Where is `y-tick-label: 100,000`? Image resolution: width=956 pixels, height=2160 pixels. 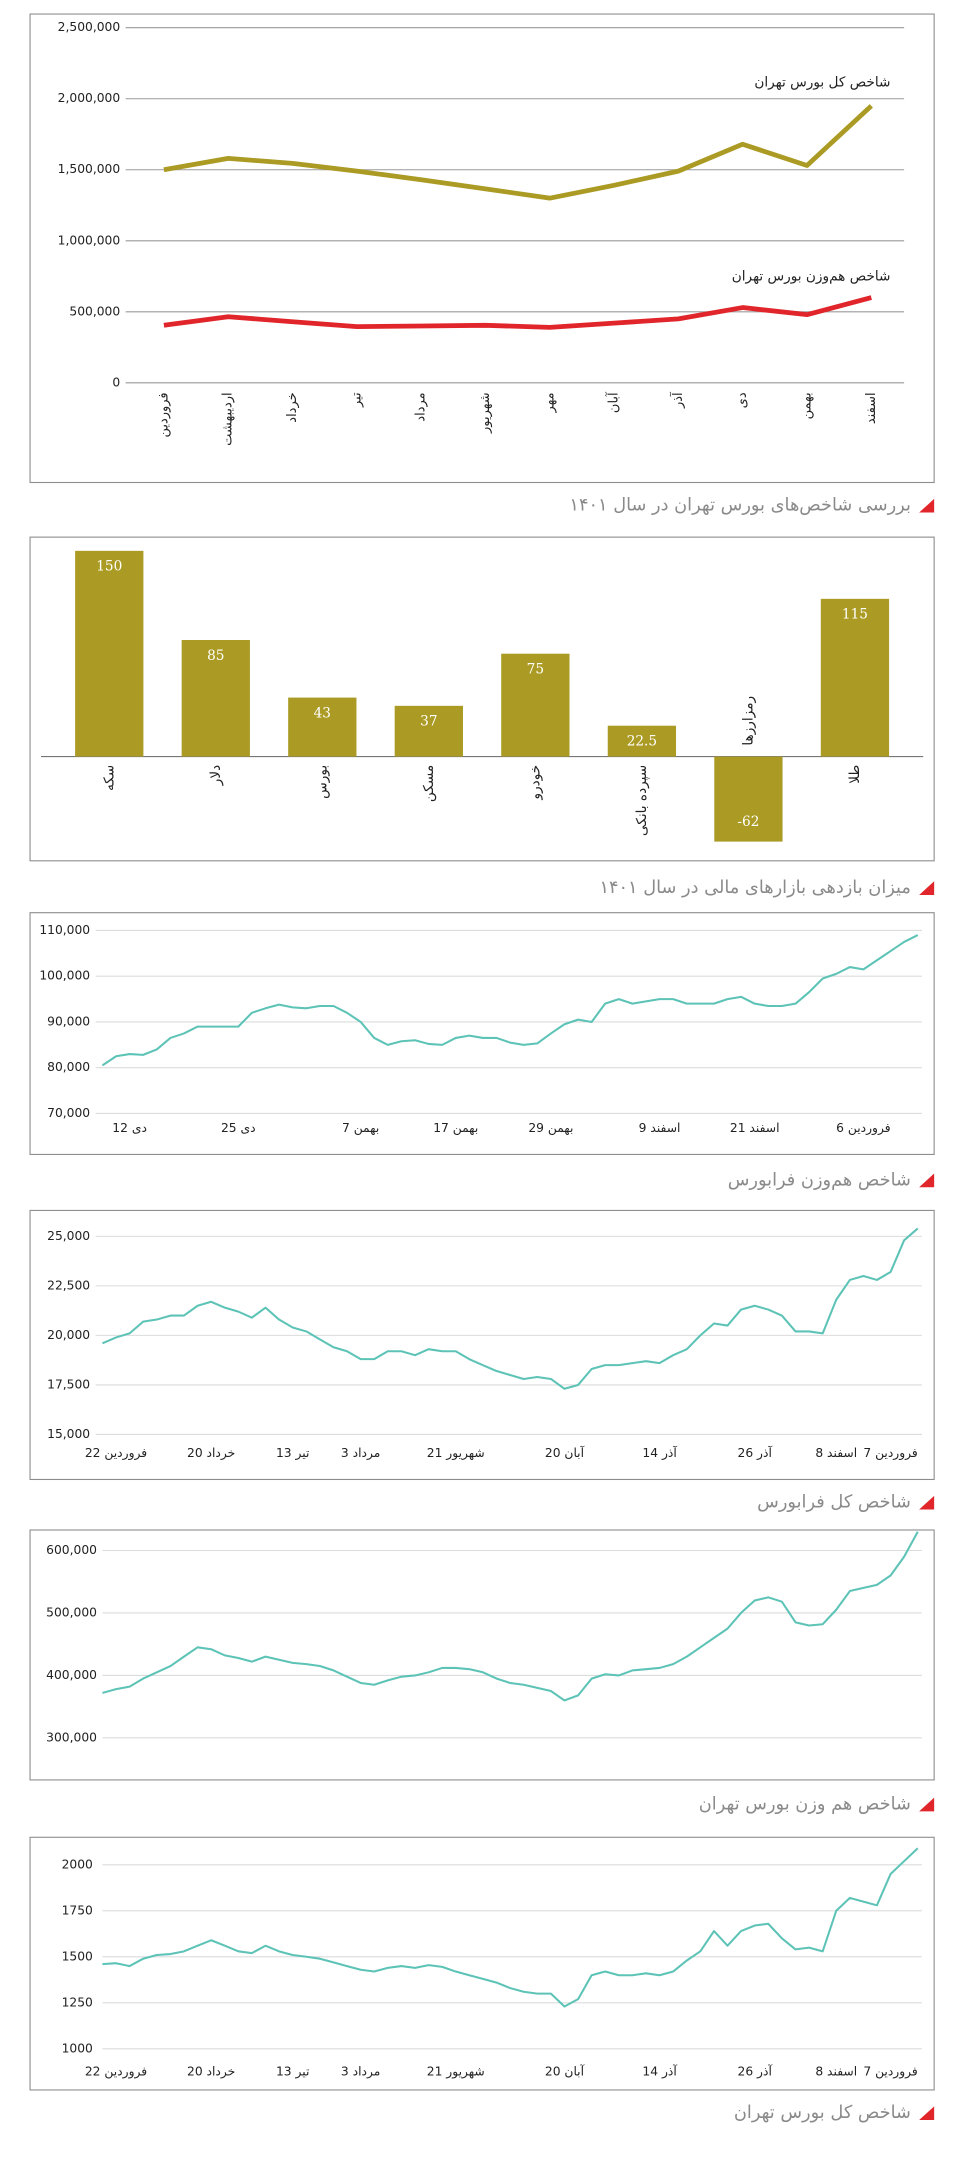
y-tick-label: 100,000 is located at coordinates (64, 976).